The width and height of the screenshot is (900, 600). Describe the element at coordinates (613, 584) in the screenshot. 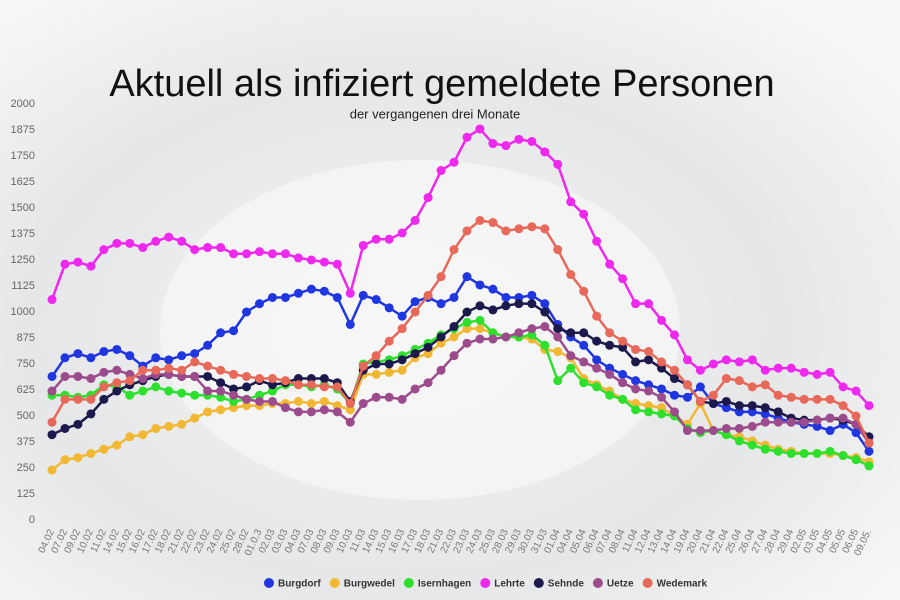

I see `legend-item: Uetze` at that location.